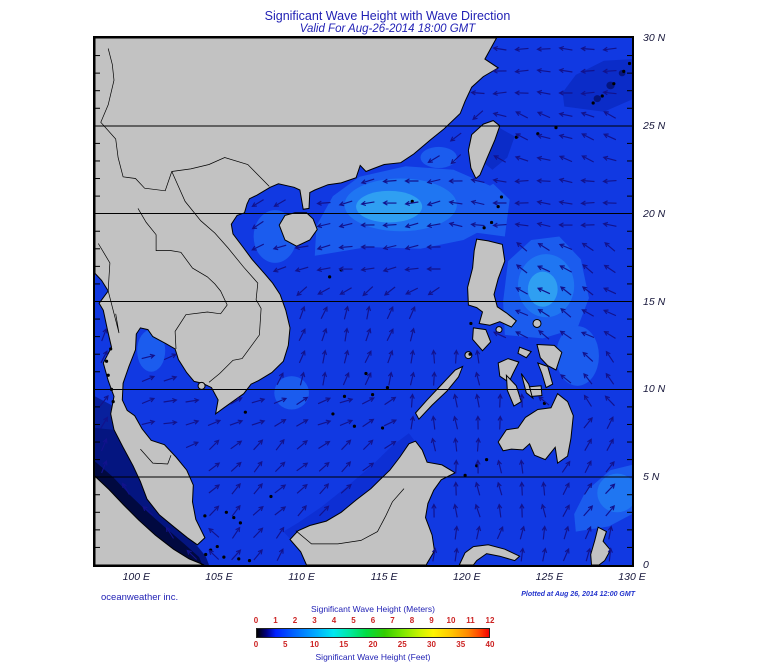 This screenshot has width=775, height=665. Describe the element at coordinates (431, 620) in the screenshot. I see `colorbar-tick: 9` at that location.